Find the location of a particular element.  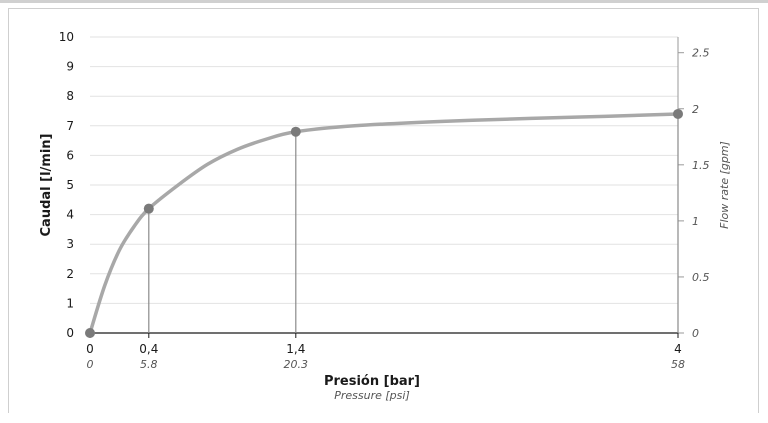

y-tick-label: 6 is located at coordinates (70, 155).